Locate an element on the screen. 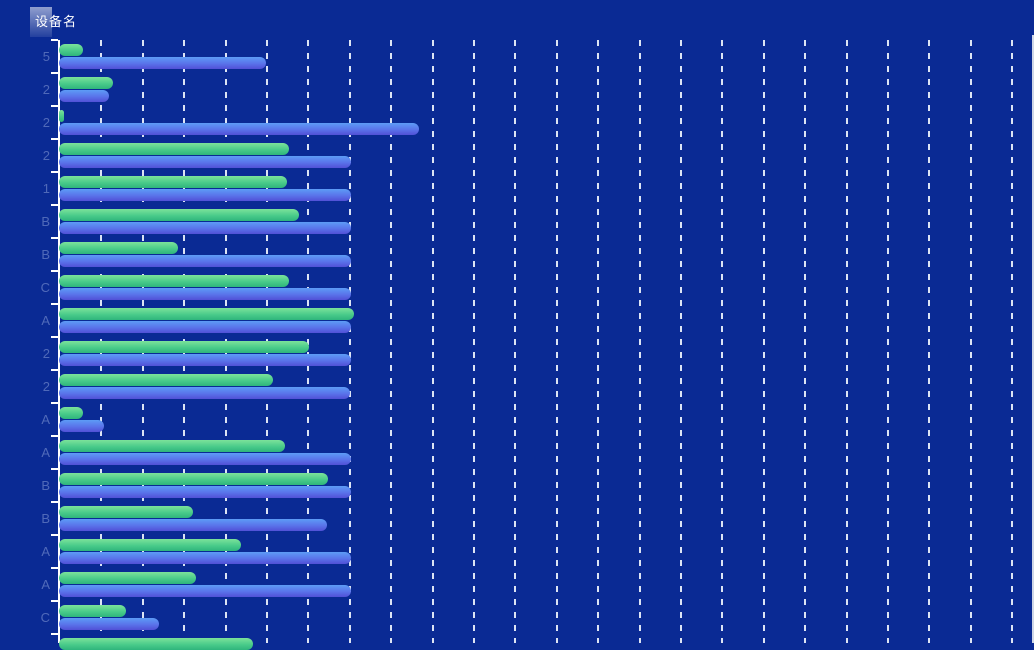 The image size is (1034, 650). title-highlight-block is located at coordinates (41, 22).